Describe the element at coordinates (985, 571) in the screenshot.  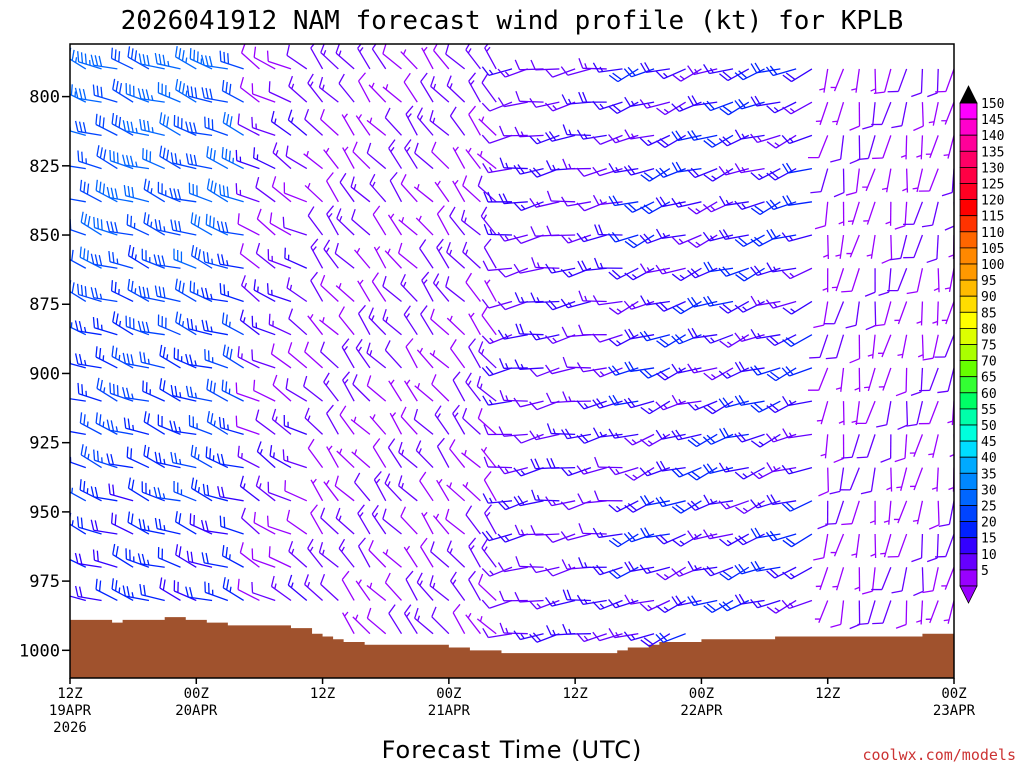
I see `colorbar-label: 5` at that location.